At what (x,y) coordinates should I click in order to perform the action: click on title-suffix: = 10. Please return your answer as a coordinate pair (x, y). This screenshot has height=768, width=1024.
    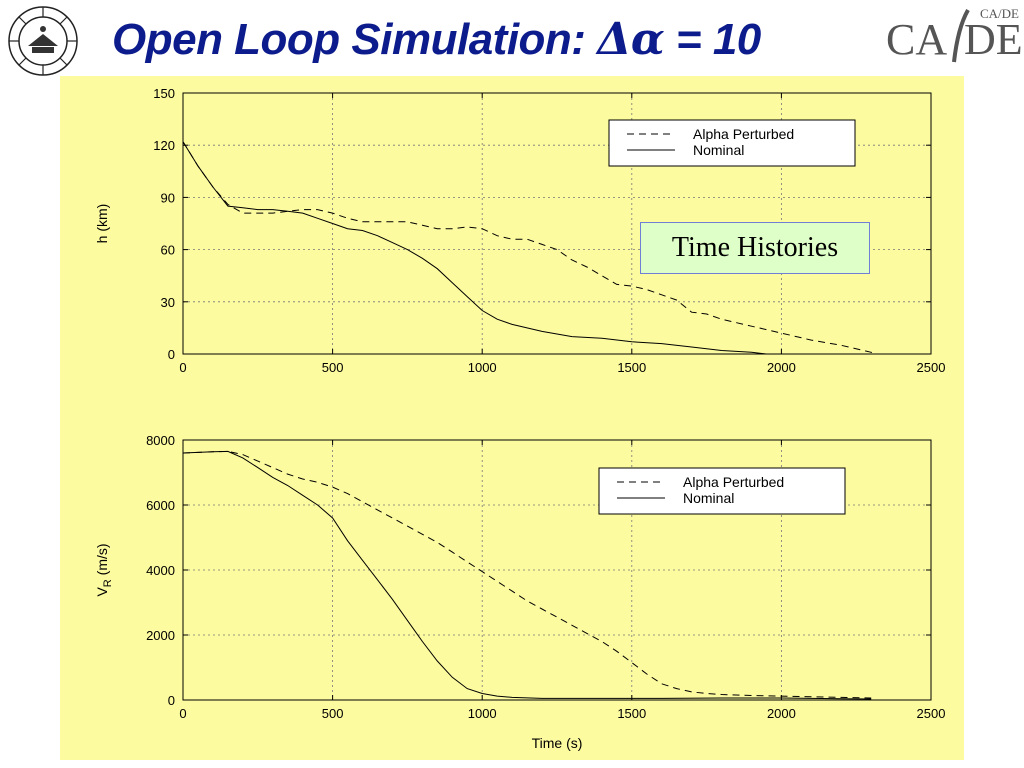
    Looking at the image, I should click on (712, 39).